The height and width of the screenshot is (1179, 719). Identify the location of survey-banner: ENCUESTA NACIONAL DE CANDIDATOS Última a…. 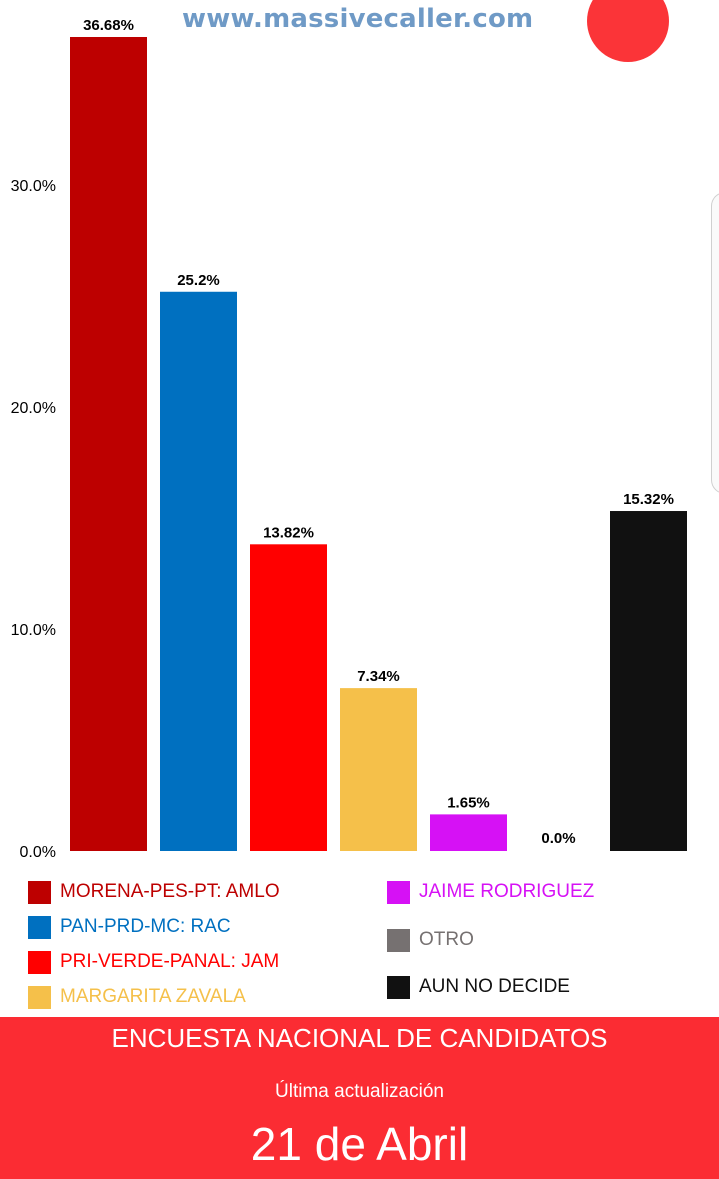
(359, 1098).